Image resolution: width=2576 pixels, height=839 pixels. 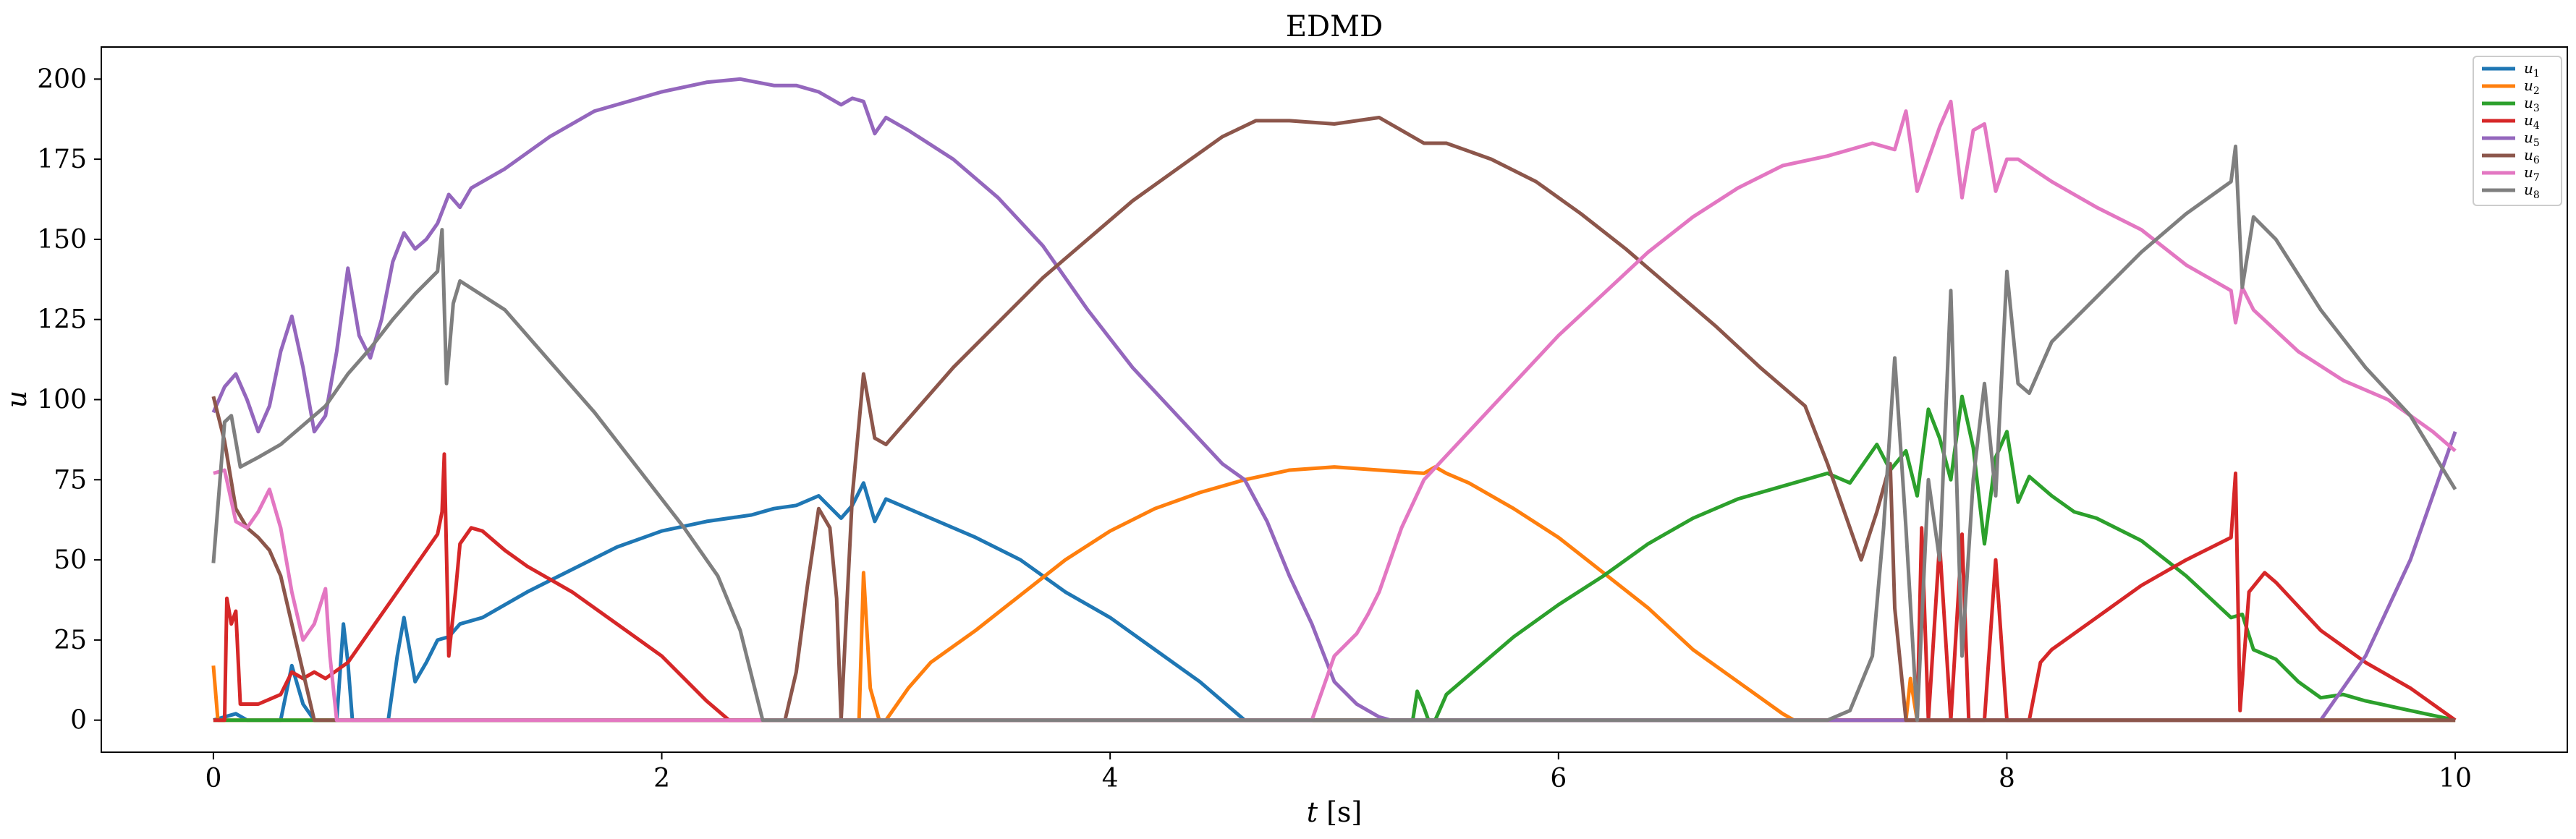 What do you see at coordinates (70, 480) in the screenshot?
I see `y-tick-label: 75` at bounding box center [70, 480].